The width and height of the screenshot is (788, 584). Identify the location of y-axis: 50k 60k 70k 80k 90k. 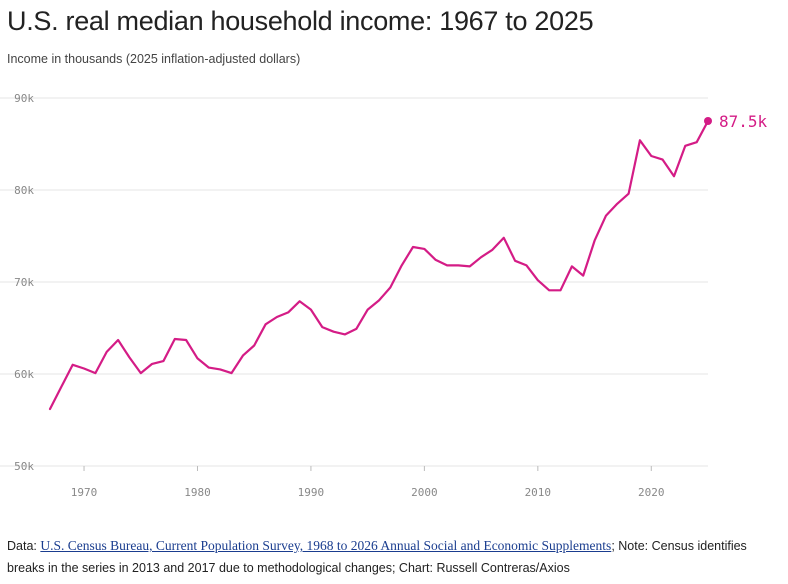
(24, 282).